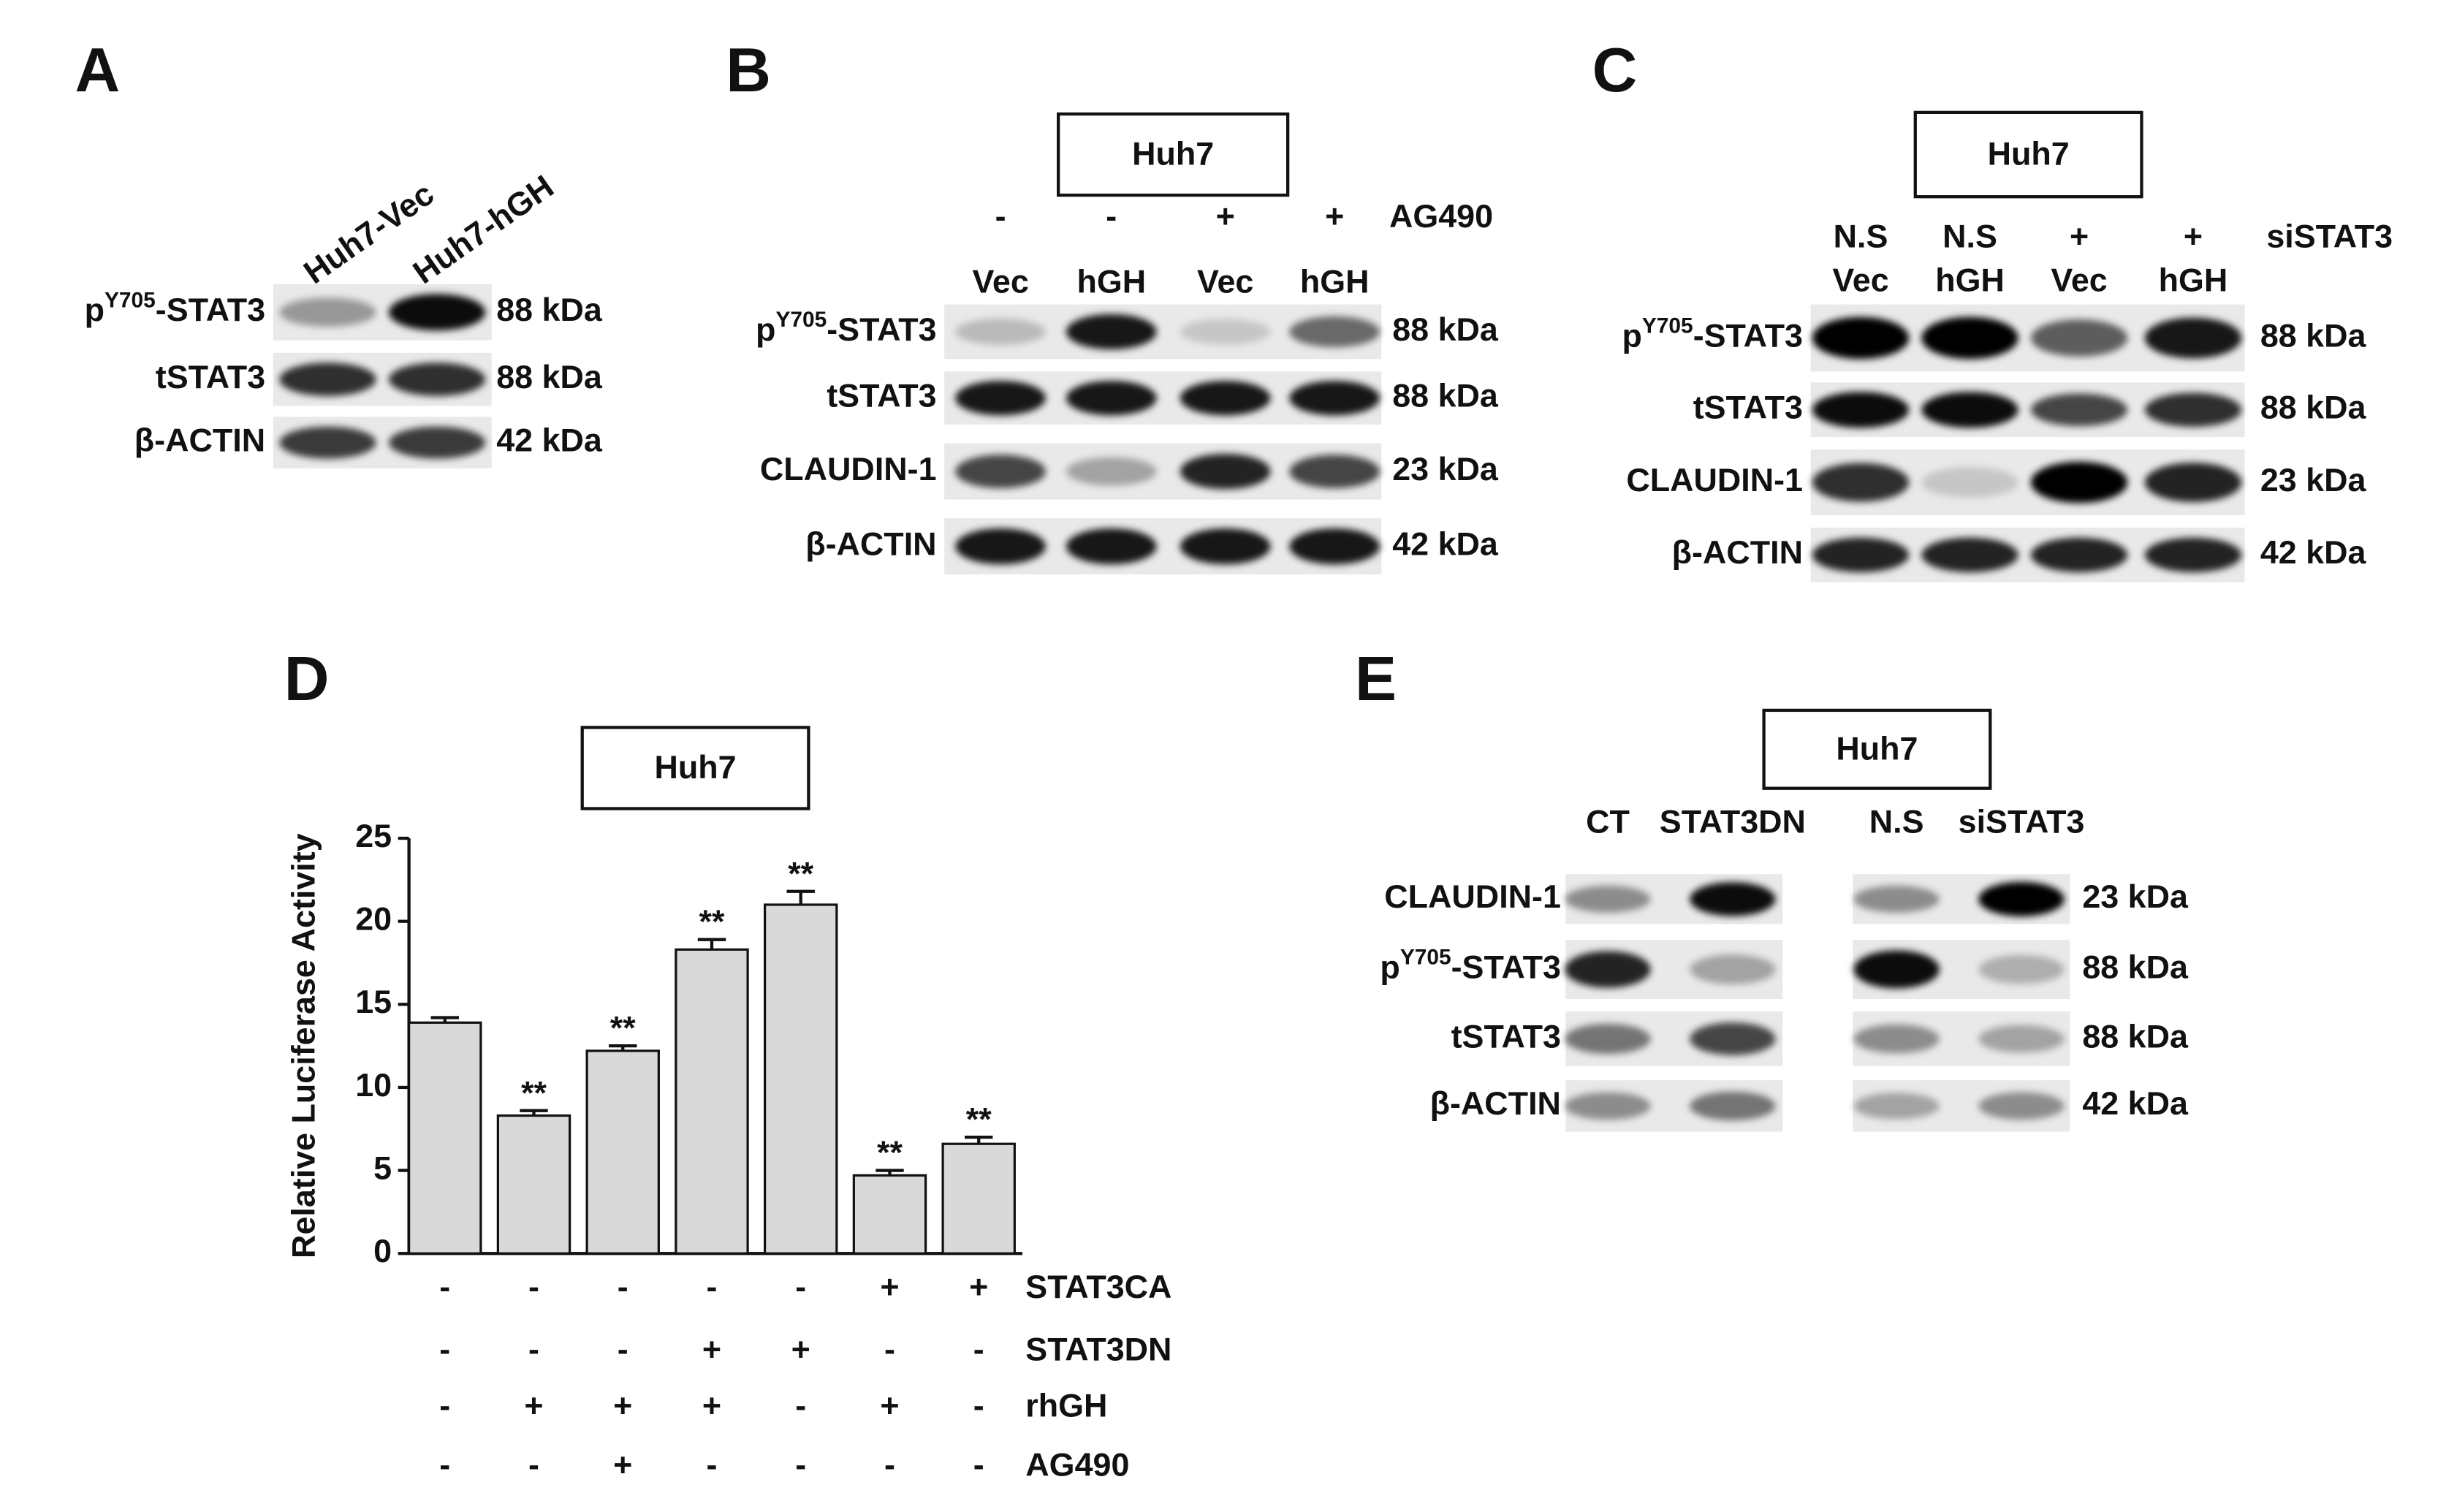 The width and height of the screenshot is (2446, 1512). Describe the element at coordinates (1000, 216) in the screenshot. I see `treatment-sign: -` at that location.